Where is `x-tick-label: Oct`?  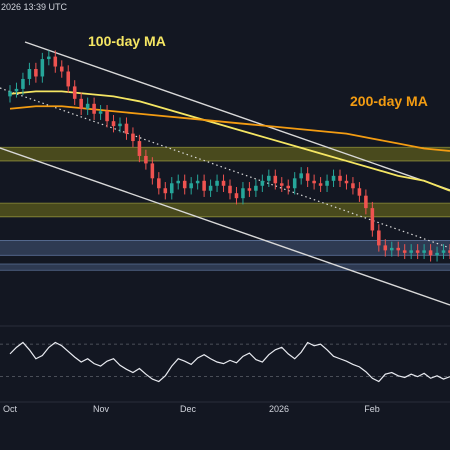
x-tick-label: Oct is located at coordinates (10, 409).